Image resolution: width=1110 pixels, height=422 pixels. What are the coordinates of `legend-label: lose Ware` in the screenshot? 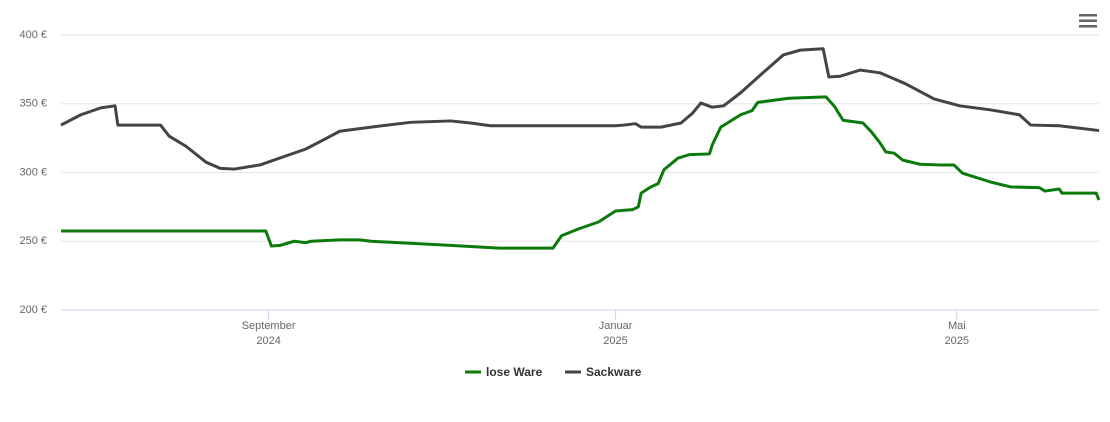 It's located at (514, 372).